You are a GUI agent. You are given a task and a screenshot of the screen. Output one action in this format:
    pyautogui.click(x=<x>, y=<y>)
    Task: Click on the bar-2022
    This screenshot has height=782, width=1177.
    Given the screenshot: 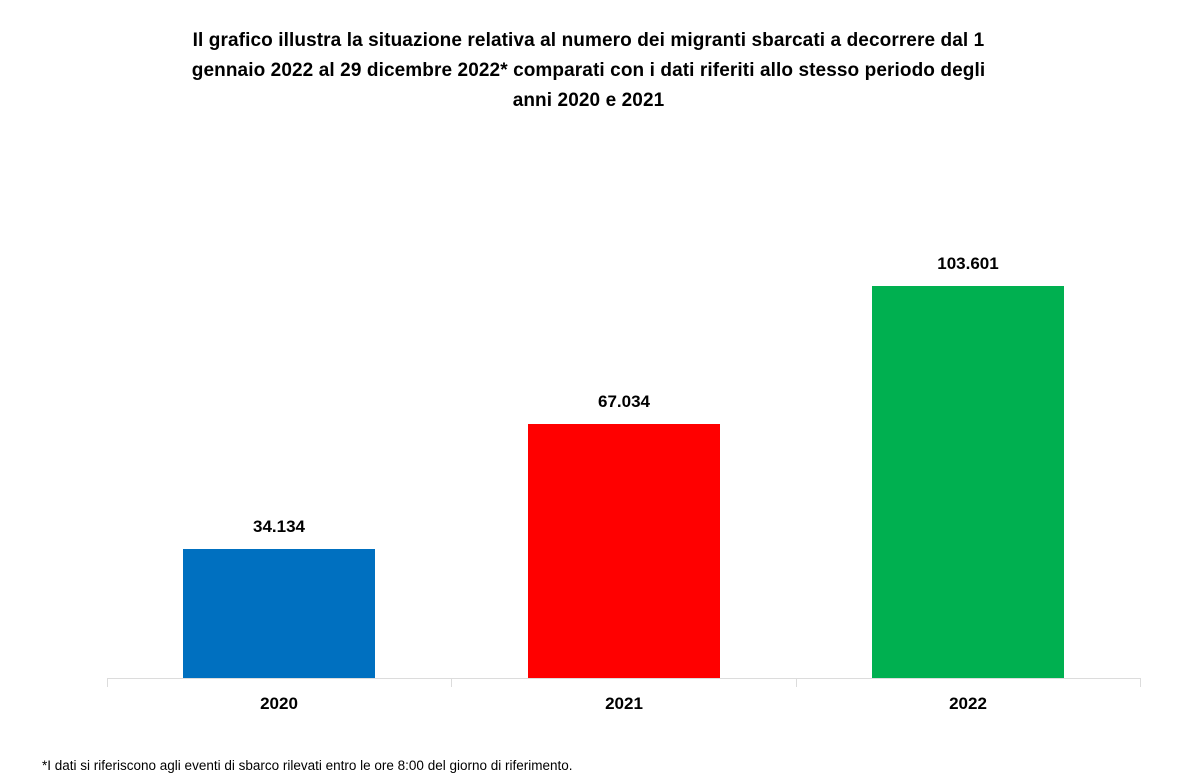 What is the action you would take?
    pyautogui.click(x=968, y=482)
    